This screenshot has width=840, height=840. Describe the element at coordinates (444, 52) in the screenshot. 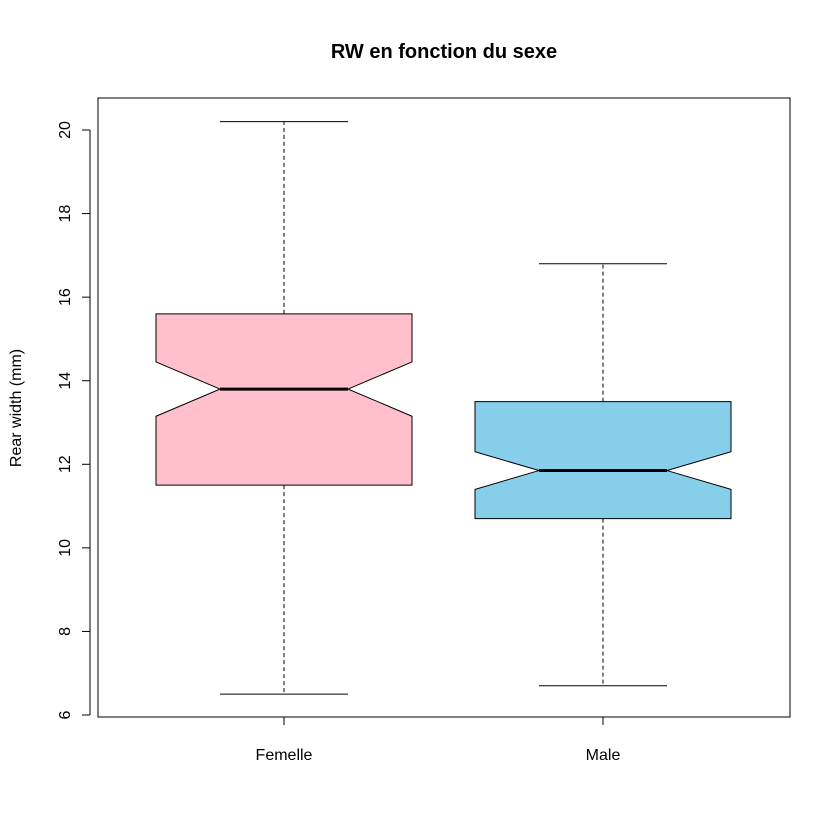

I see `chart-title: RW en fonction du sexe` at that location.